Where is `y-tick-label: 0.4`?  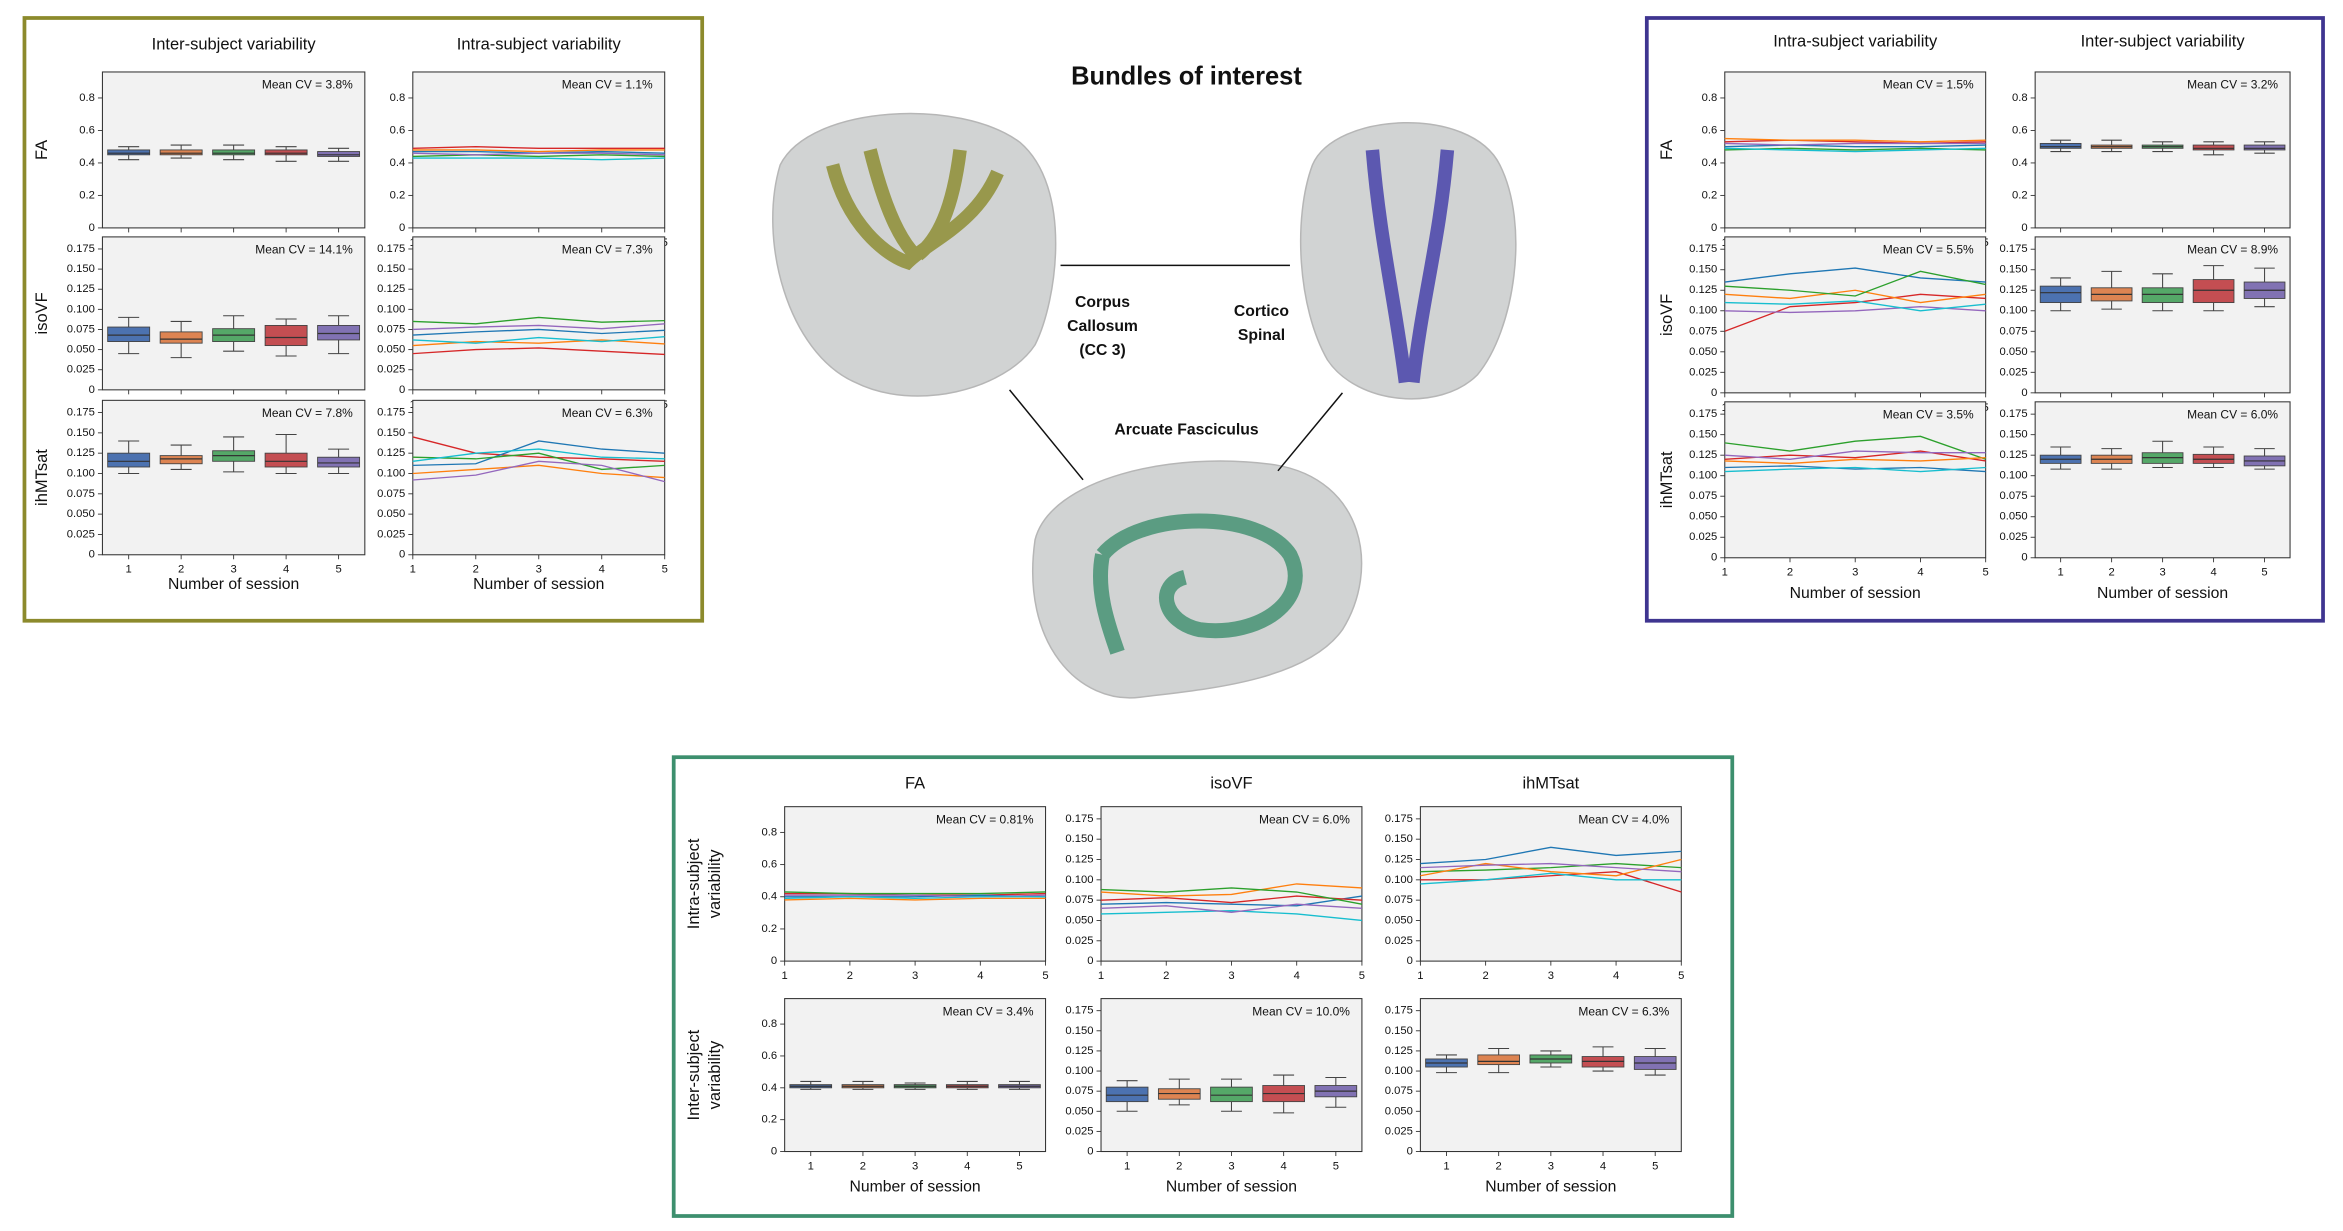 y-tick-label: 0.4 is located at coordinates (398, 163).